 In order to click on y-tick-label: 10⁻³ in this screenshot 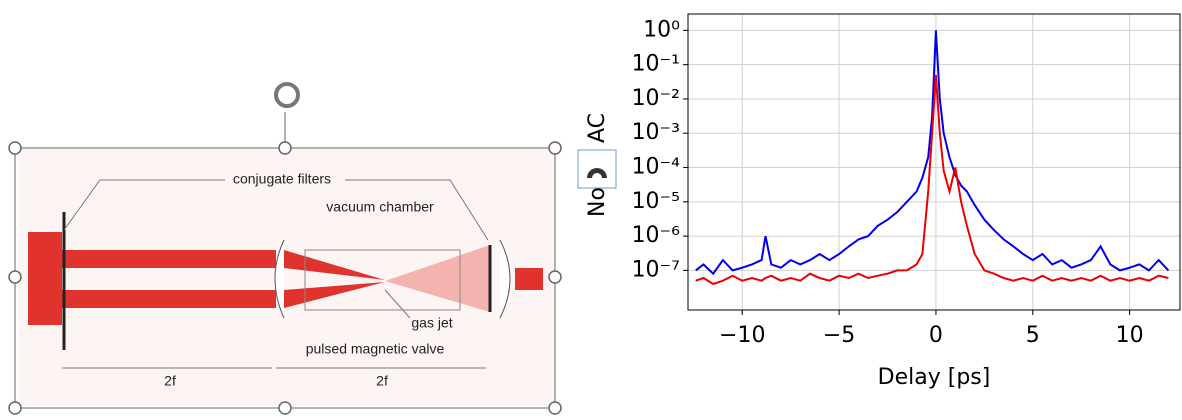, I will do `click(656, 132)`.